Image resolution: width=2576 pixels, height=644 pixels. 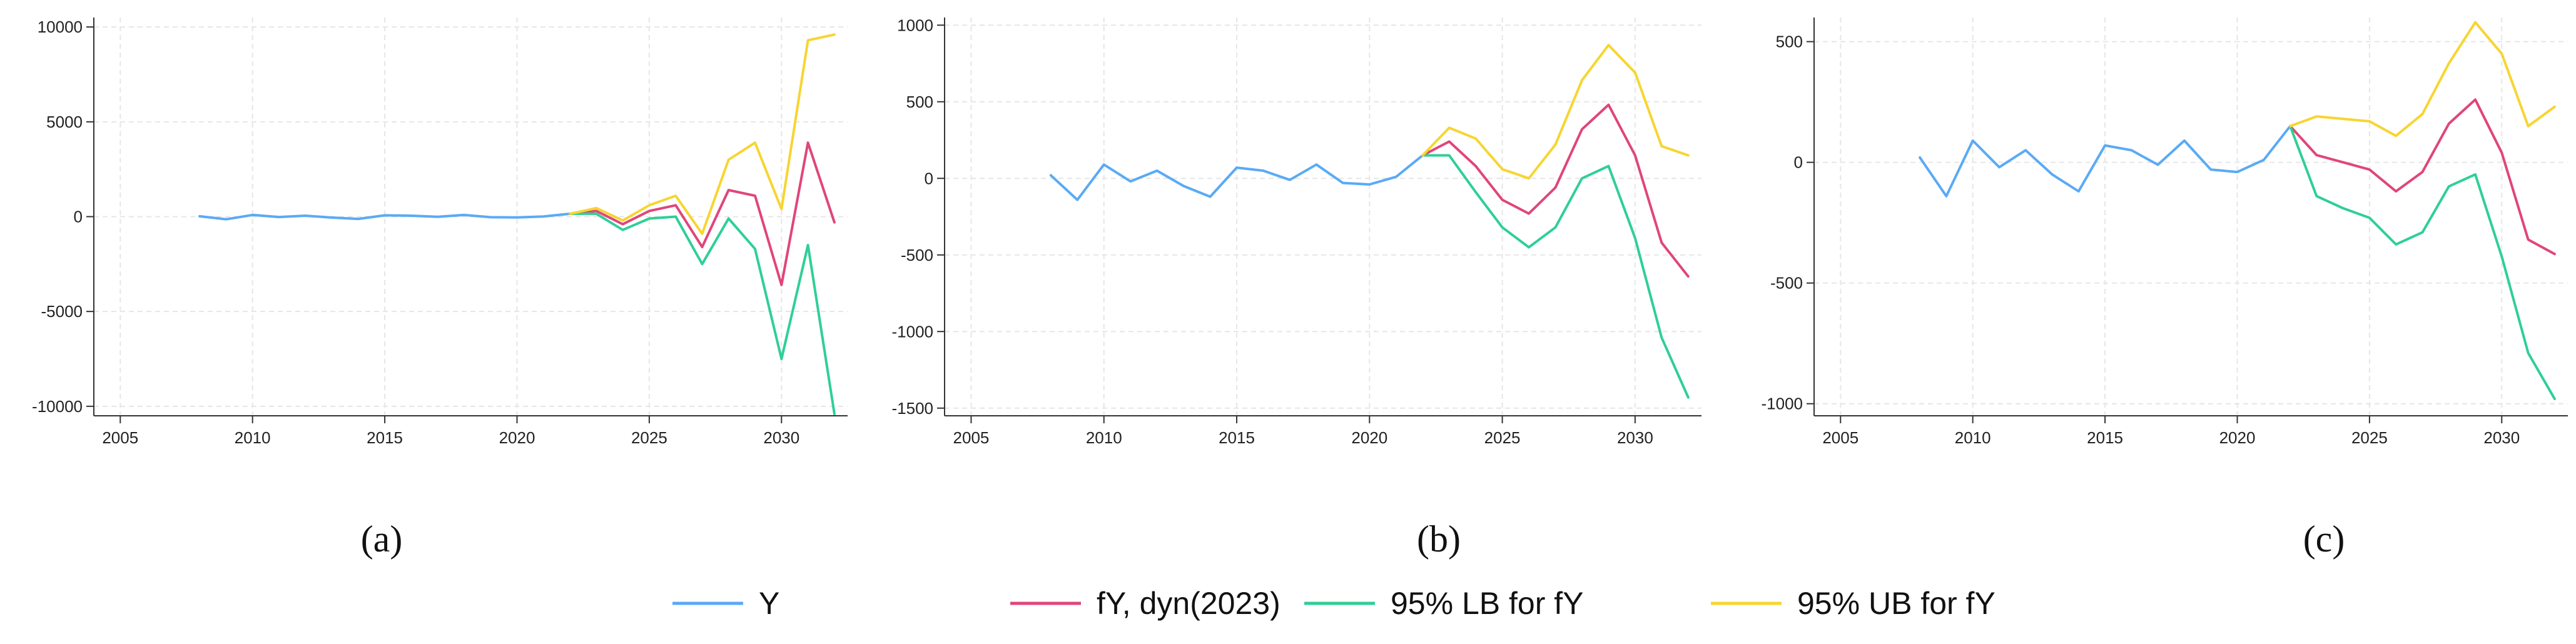 I want to click on y-tick-label-b: -1500, so click(x=913, y=408).